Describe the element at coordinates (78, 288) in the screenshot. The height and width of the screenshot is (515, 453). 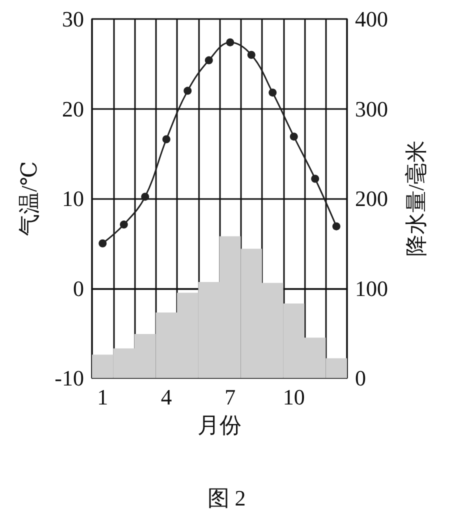
I see `y-tick-label: 0` at that location.